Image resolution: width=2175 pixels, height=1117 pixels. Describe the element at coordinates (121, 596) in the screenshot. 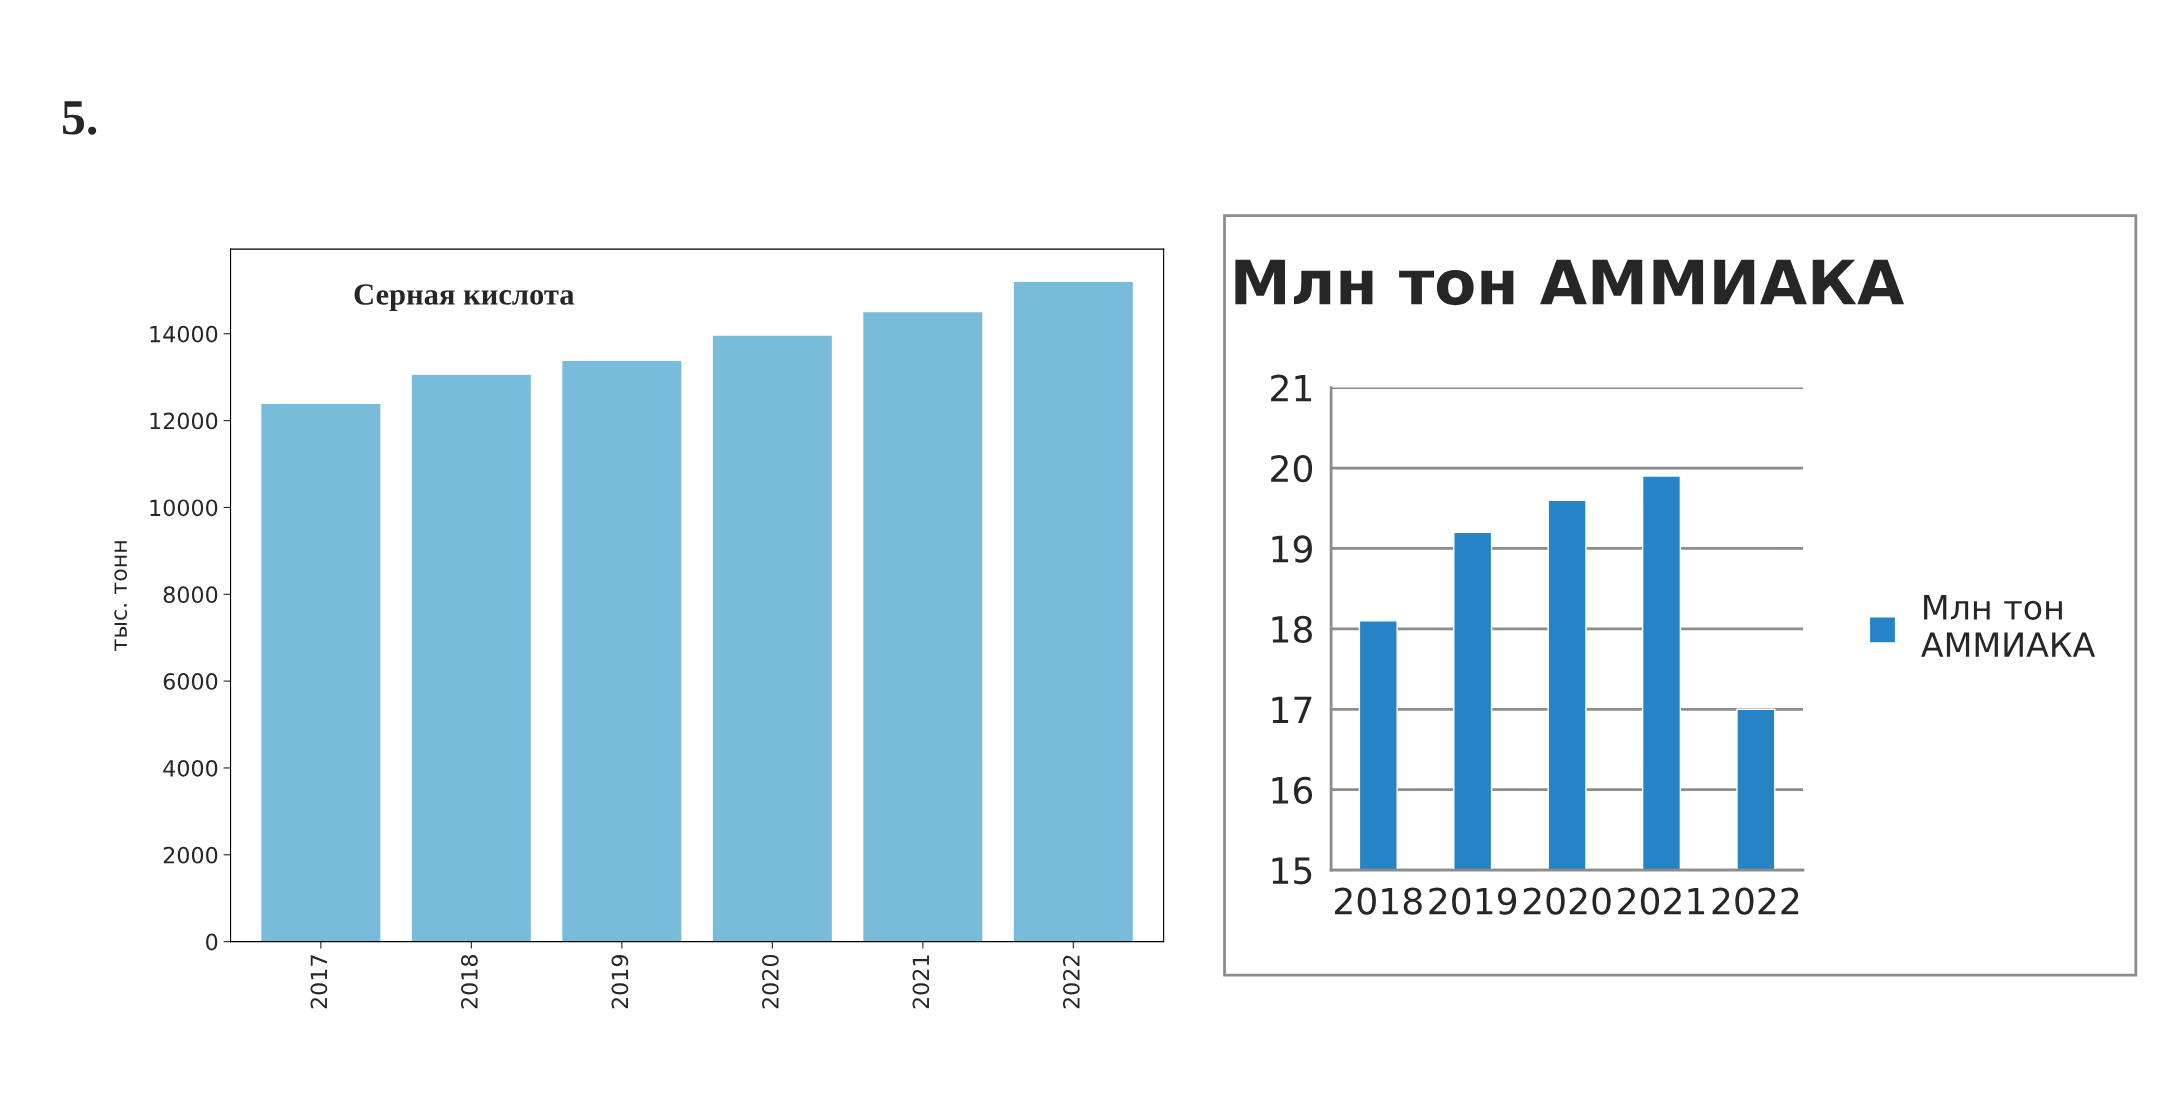

I see `y-axis-title: тыс. тонн` at that location.